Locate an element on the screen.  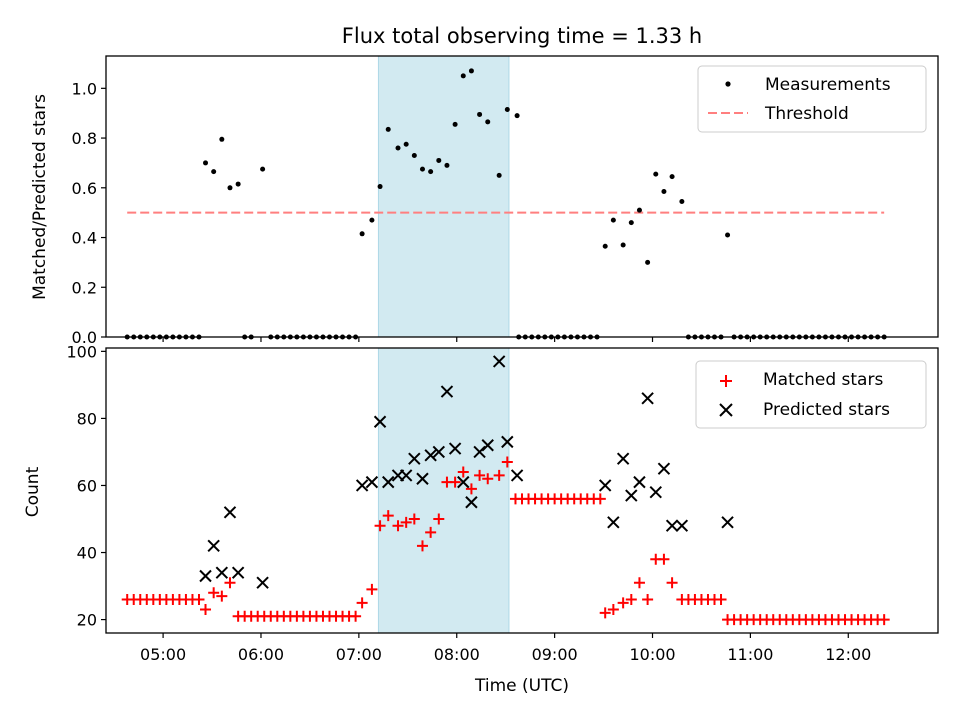
top-legend: Measurements Threshold is located at coordinates (812, 99).